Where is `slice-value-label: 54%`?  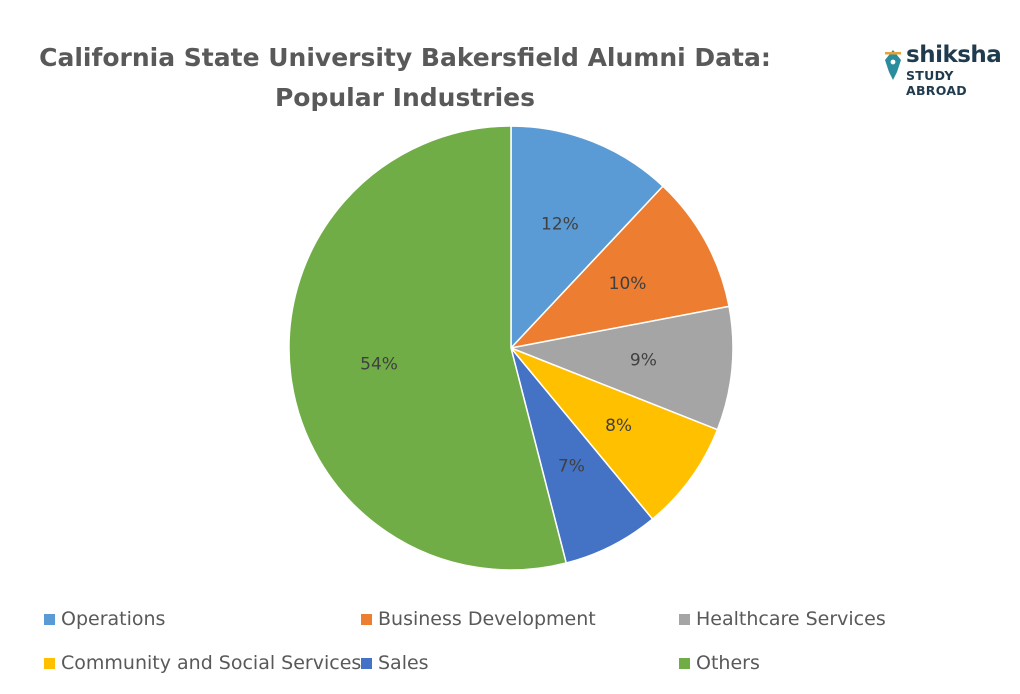 slice-value-label: 54% is located at coordinates (379, 365).